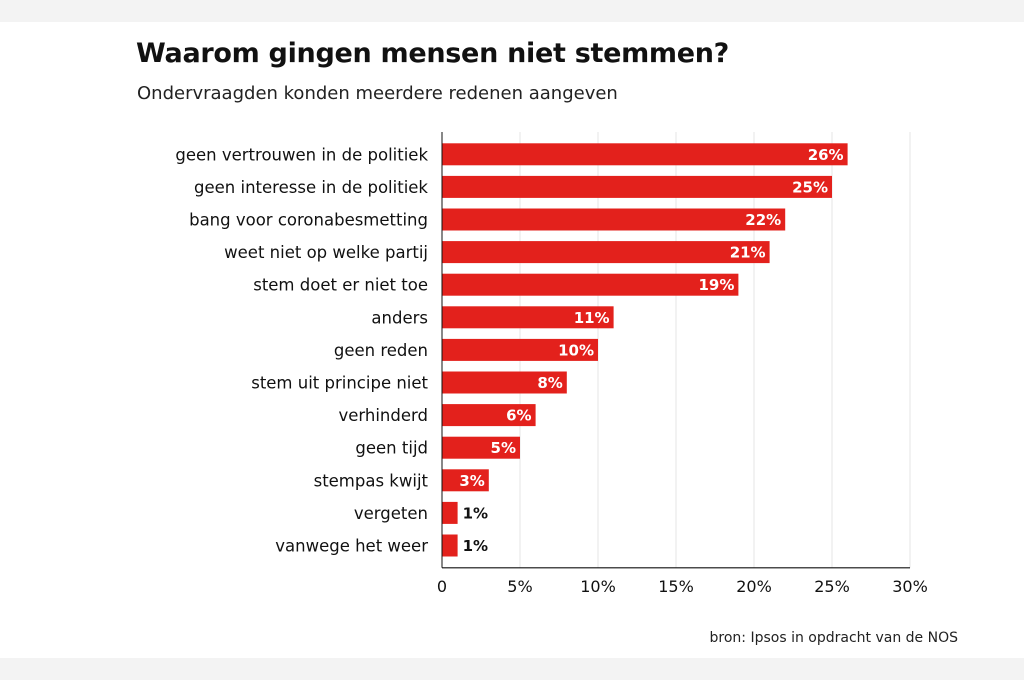 This screenshot has width=1024, height=680. Describe the element at coordinates (549, 383) in the screenshot. I see `value-label: 8%` at that location.